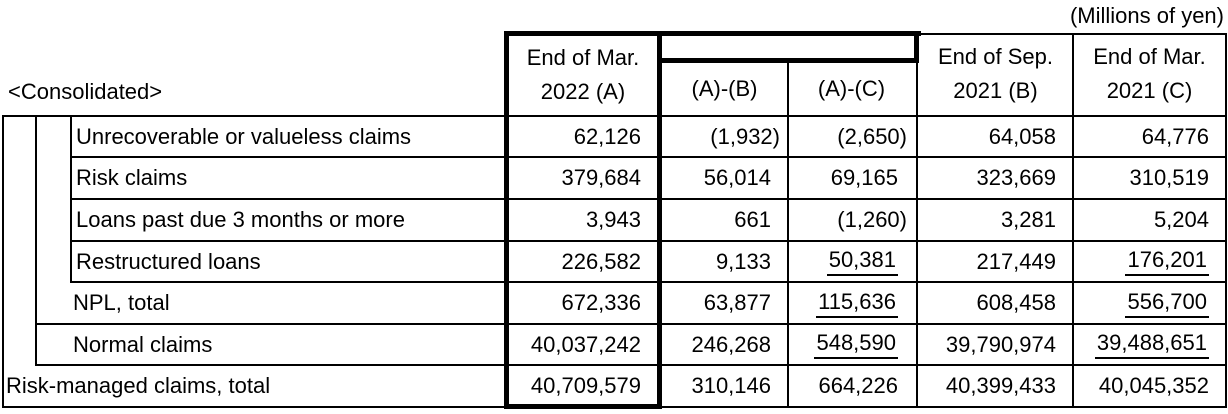 This screenshot has height=414, width=1228. I want to click on consolidated-label: <Consolidated>, so click(85, 91).